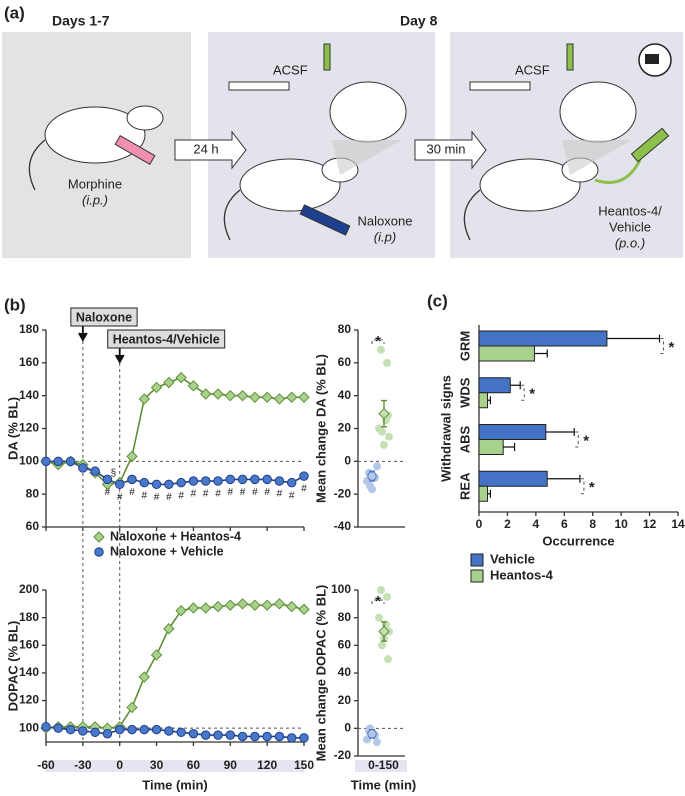 The height and width of the screenshot is (796, 685). Describe the element at coordinates (194, 765) in the screenshot. I see `x-tick-label: 60` at that location.